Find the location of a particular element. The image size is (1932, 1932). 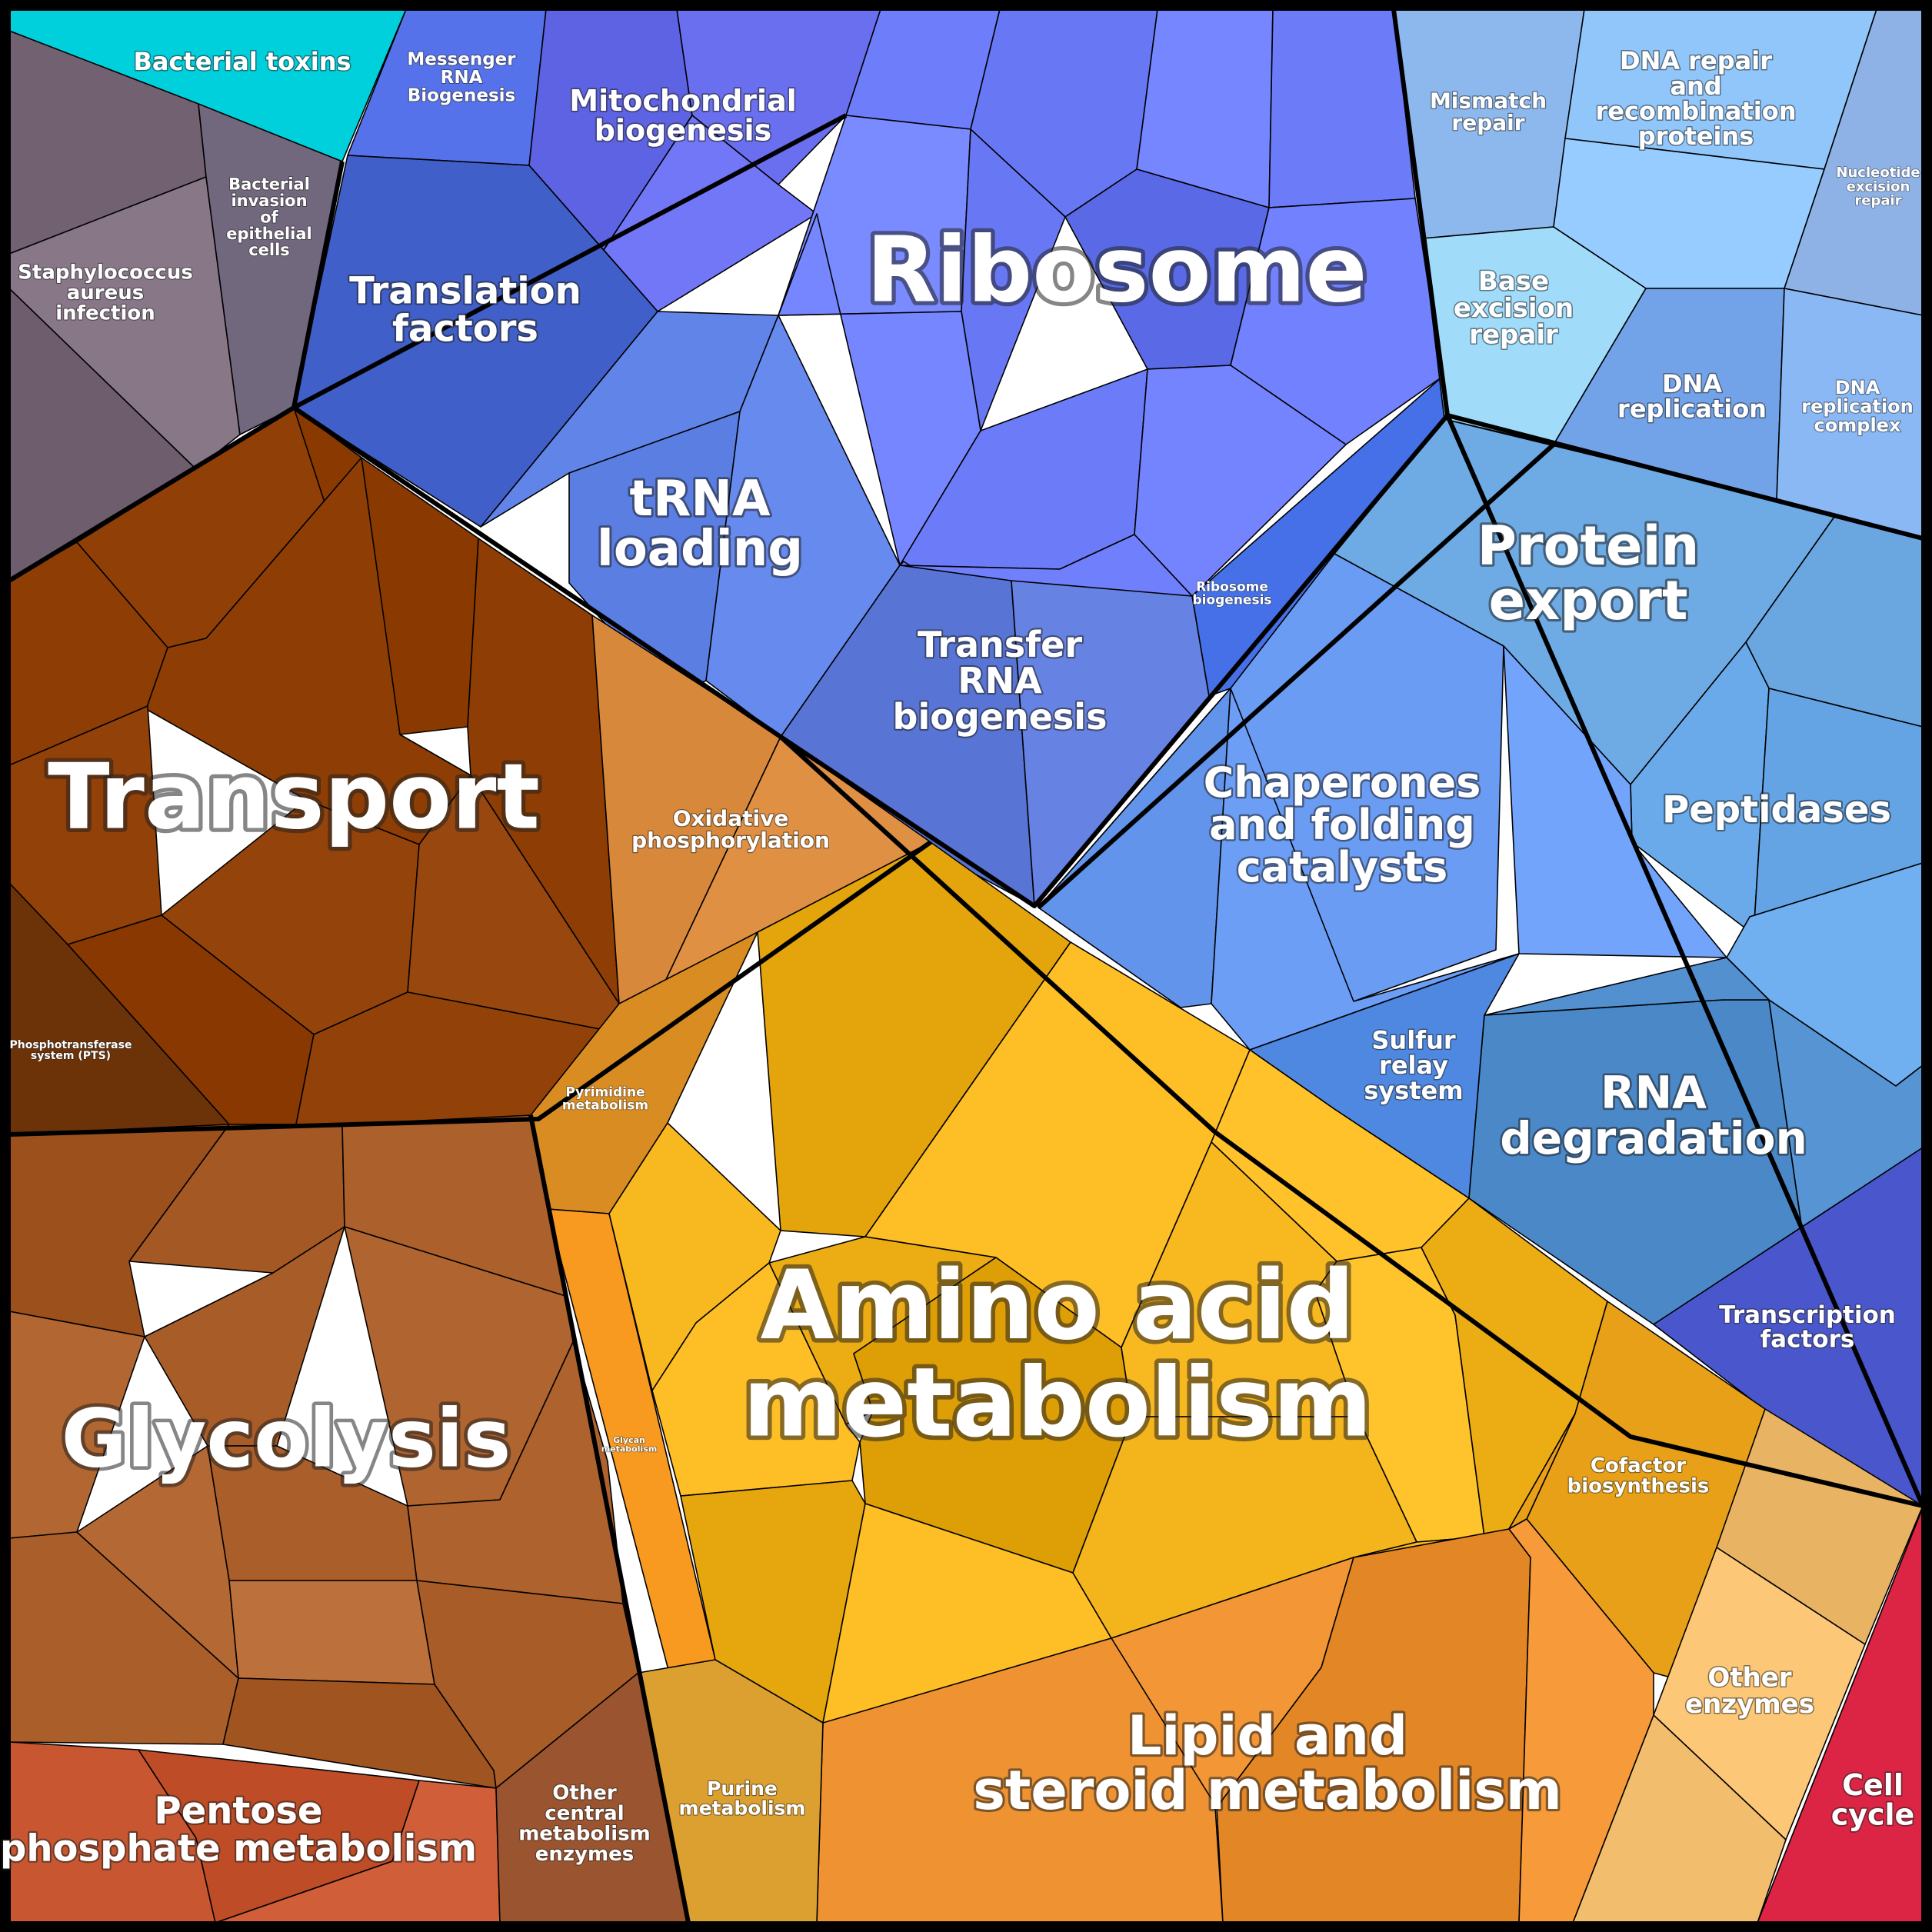

sulfur-relay-label: Sulfur relay system is located at coordinates (1413, 1065).